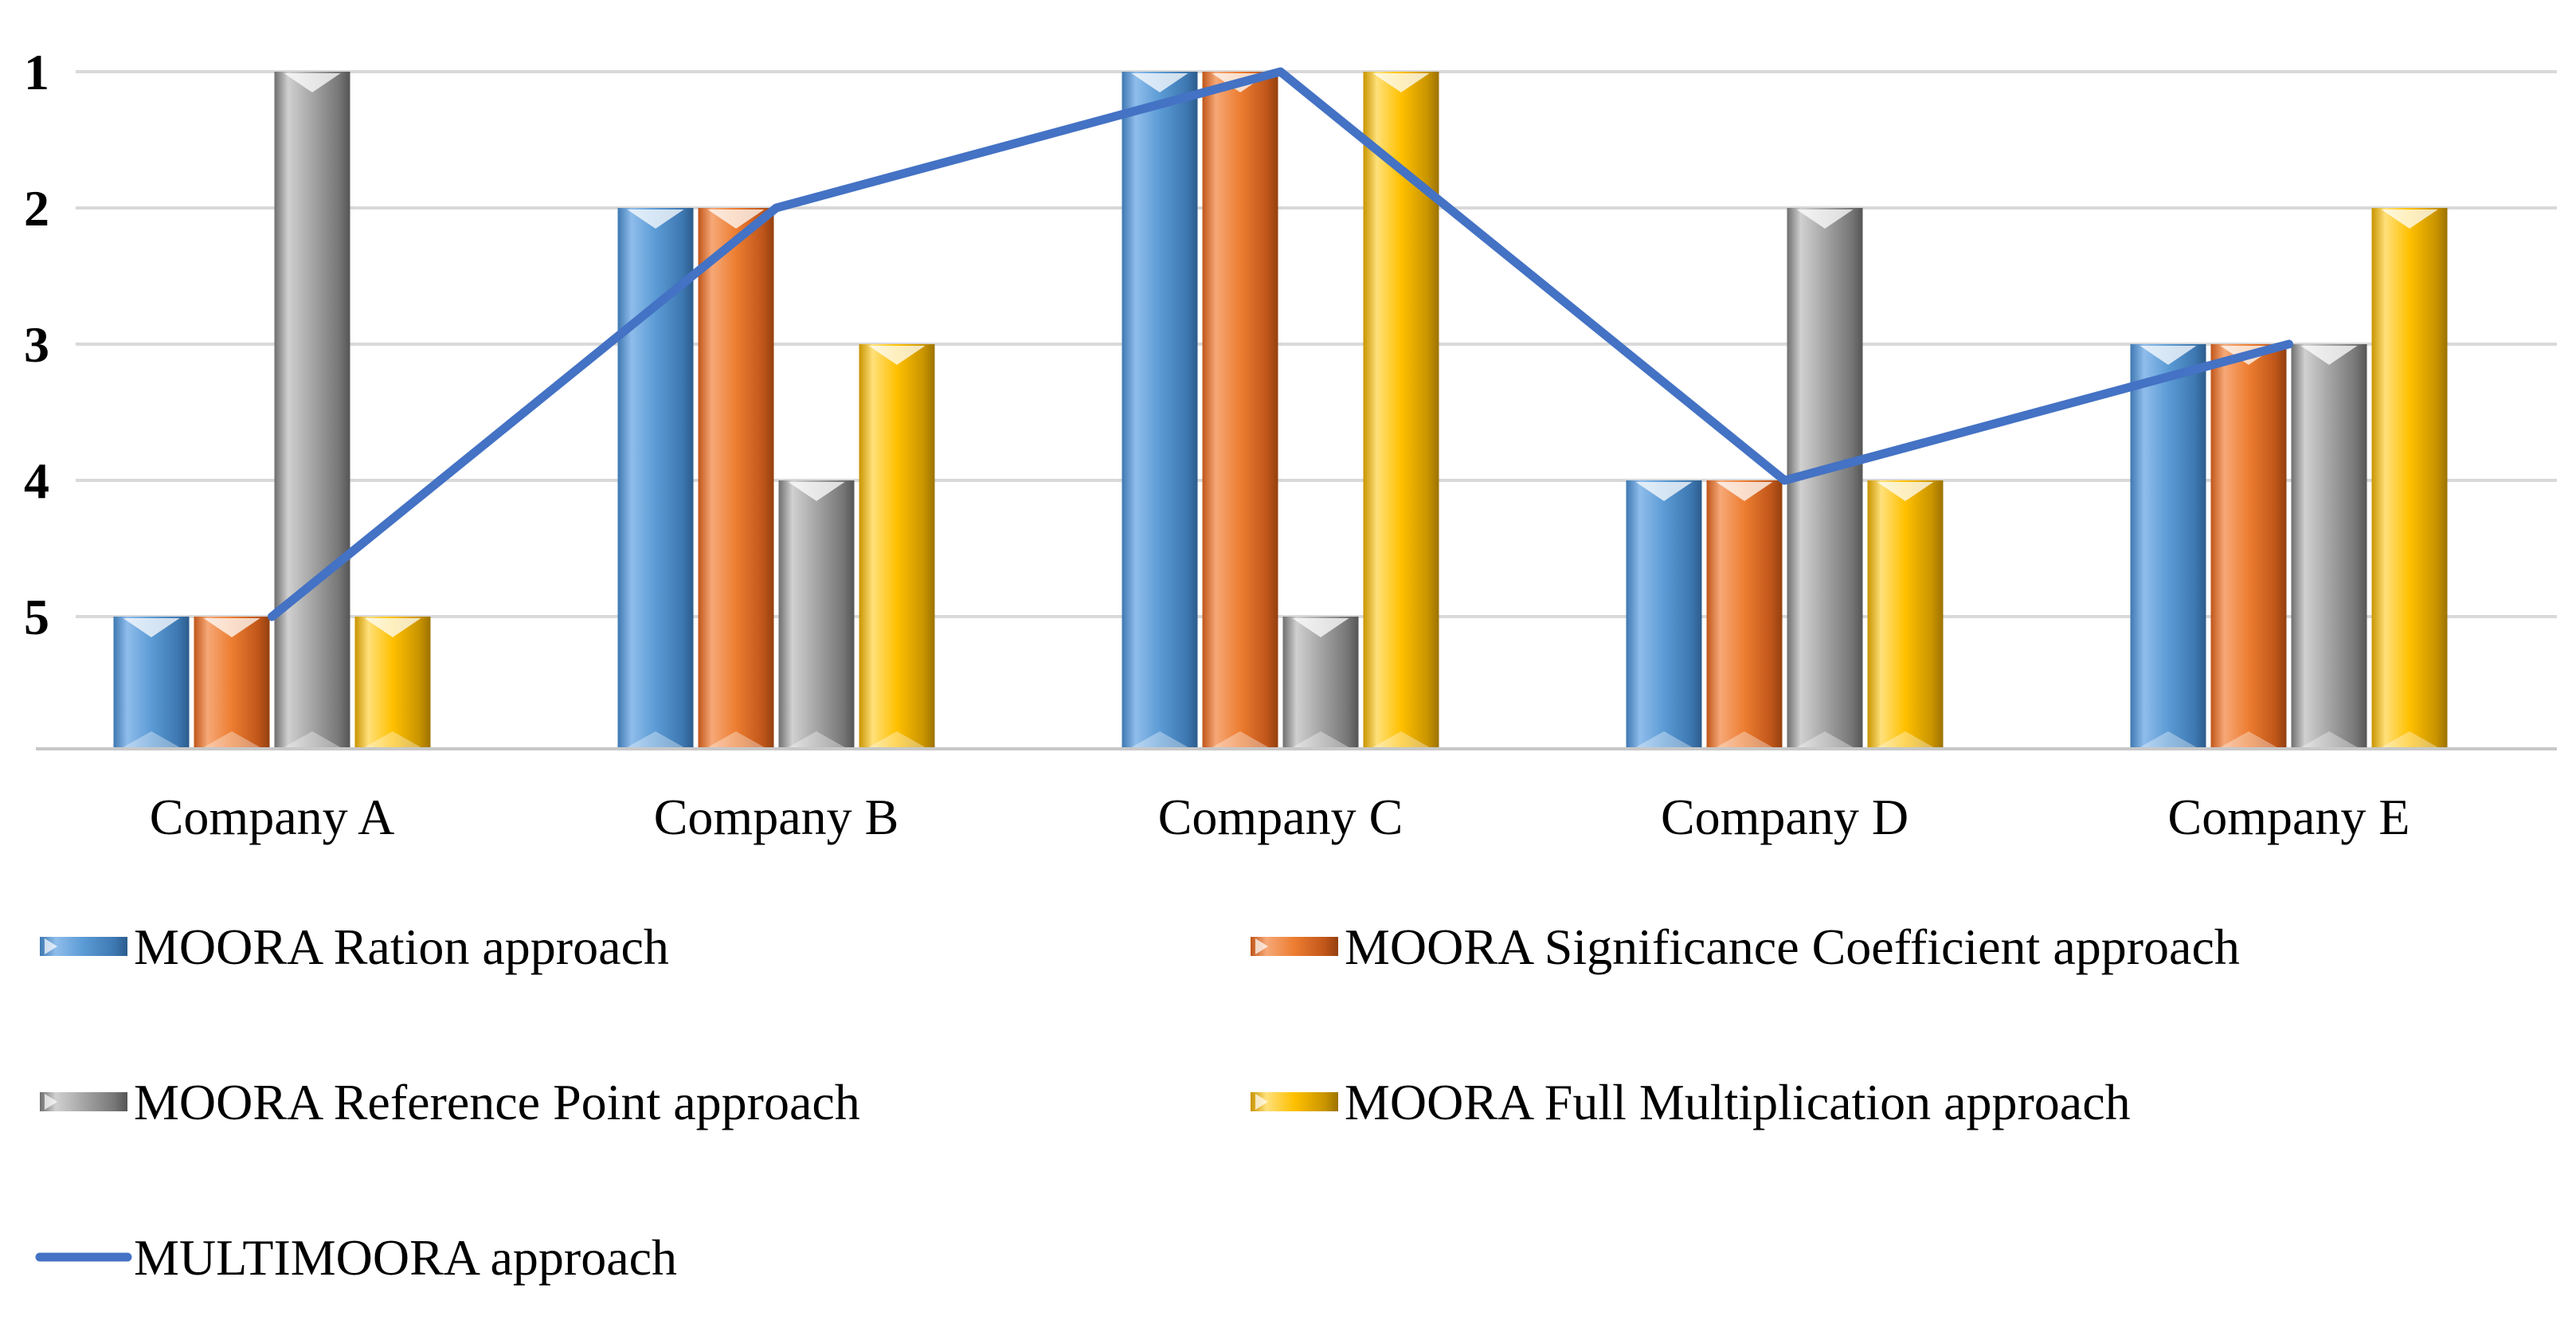  Describe the element at coordinates (36, 480) in the screenshot. I see `y-tick-label: 4` at that location.